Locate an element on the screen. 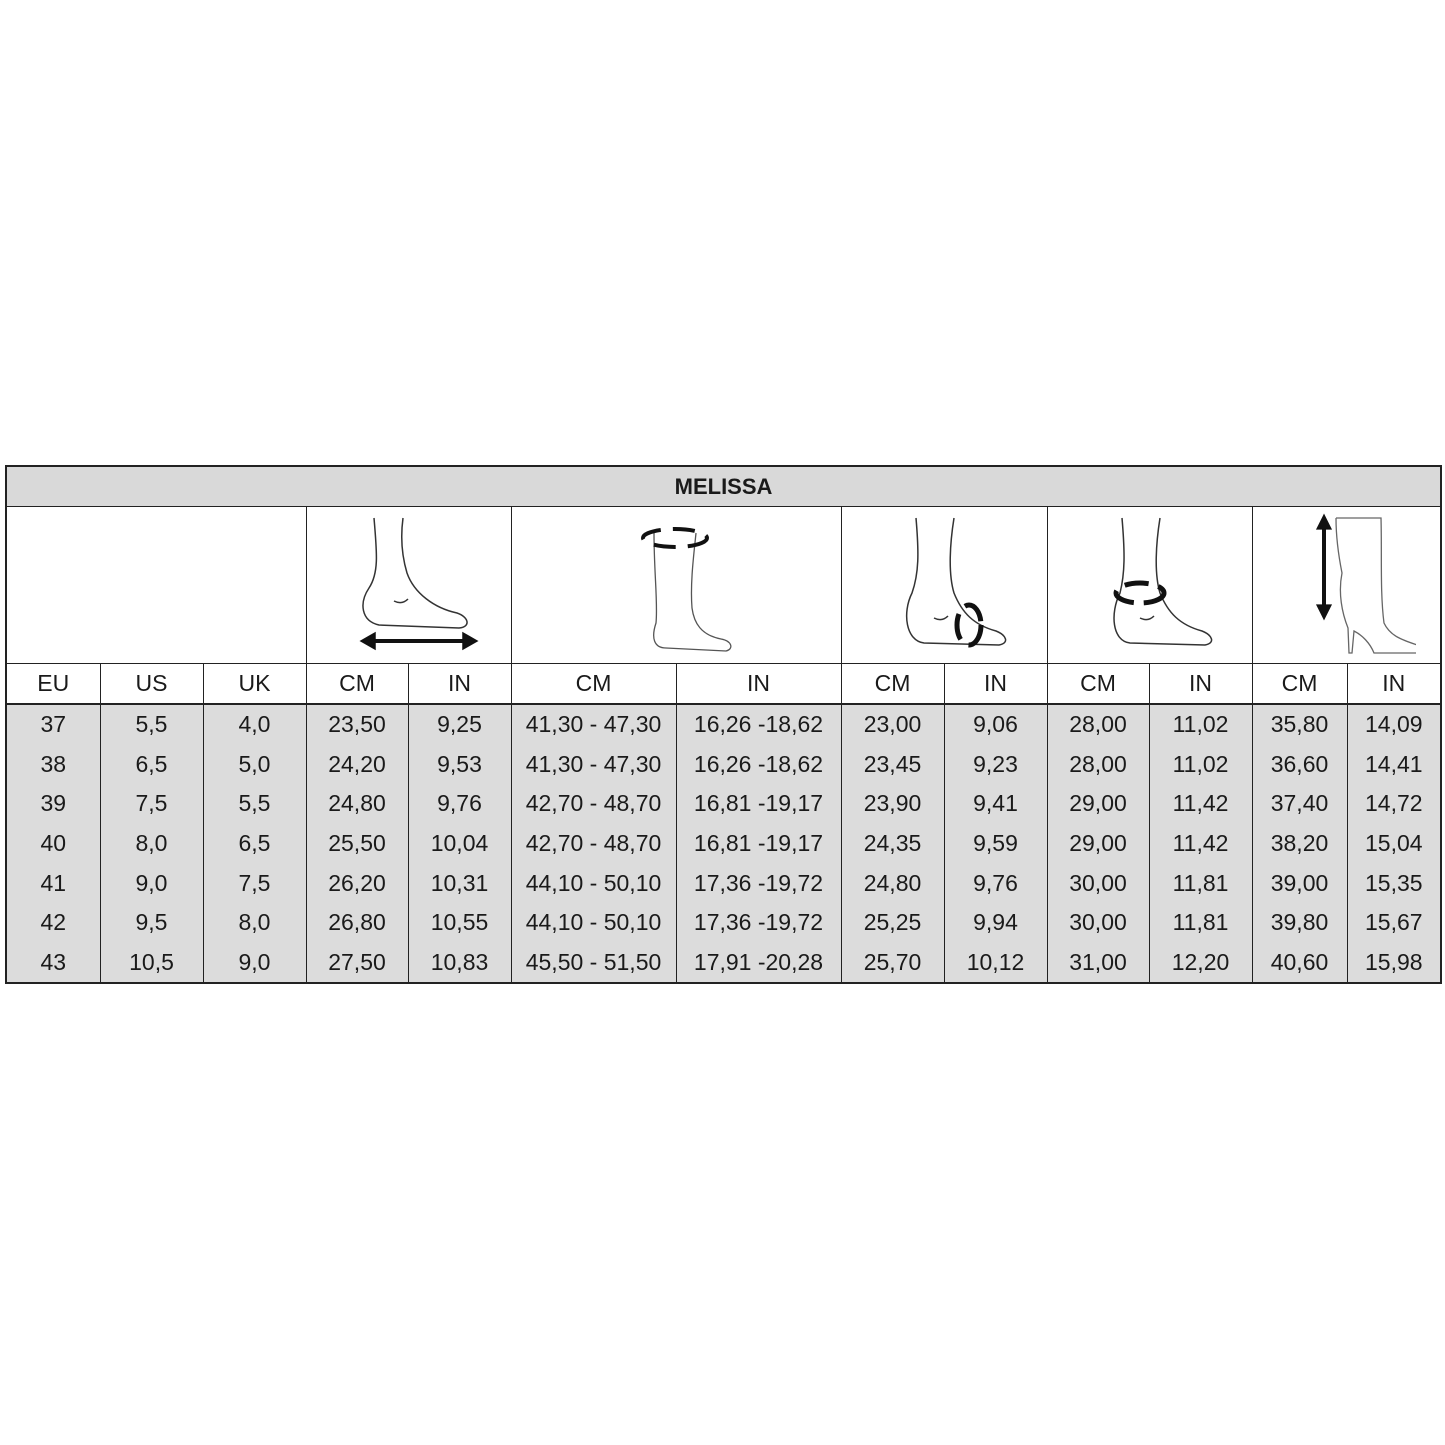  column-header: UK is located at coordinates (254, 684).